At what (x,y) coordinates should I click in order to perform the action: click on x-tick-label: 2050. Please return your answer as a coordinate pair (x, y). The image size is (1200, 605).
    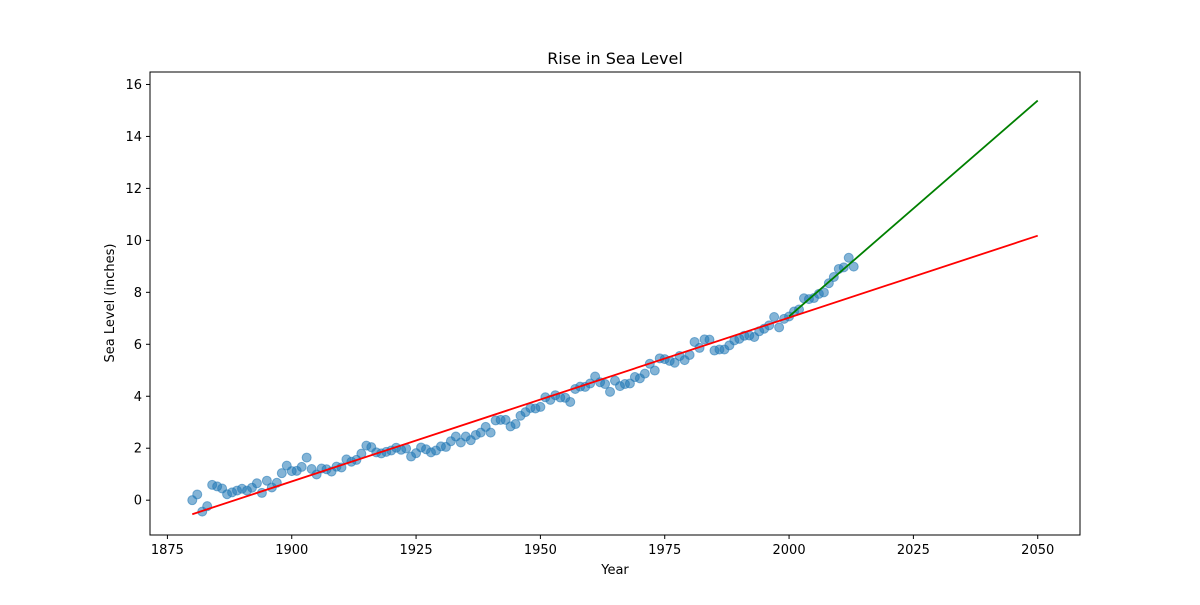
    Looking at the image, I should click on (1037, 550).